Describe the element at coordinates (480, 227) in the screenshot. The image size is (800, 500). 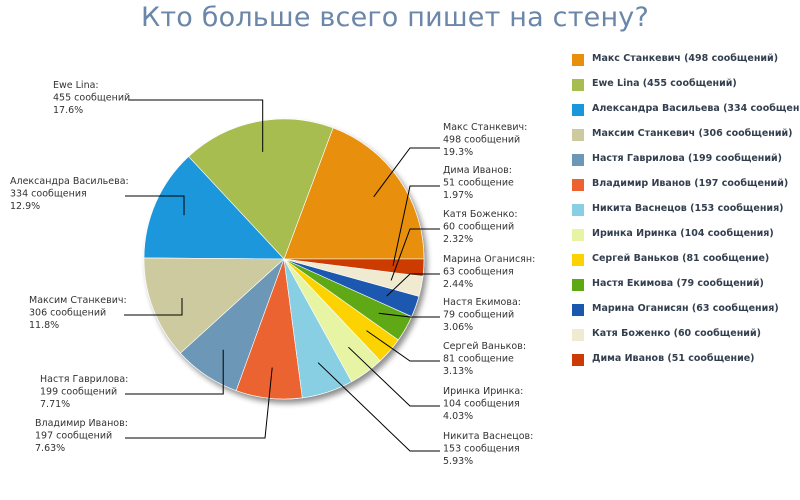
I see `slice-label: Катя Боженко: 60 сообщений 2.32%` at that location.